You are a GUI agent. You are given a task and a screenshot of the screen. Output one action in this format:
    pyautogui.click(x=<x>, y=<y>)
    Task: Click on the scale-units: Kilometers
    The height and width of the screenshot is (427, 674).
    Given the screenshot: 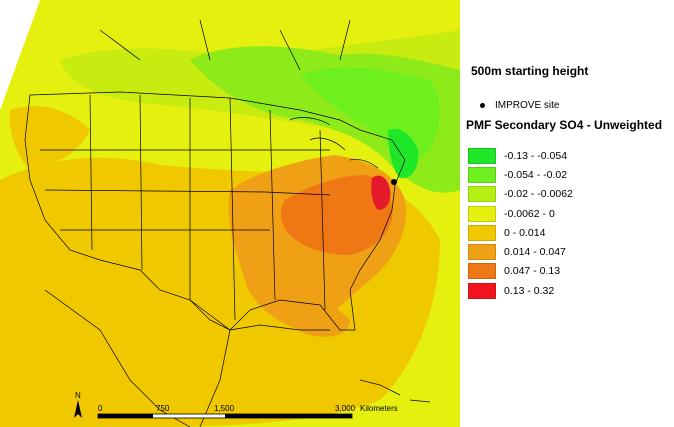 What is the action you would take?
    pyautogui.click(x=379, y=408)
    